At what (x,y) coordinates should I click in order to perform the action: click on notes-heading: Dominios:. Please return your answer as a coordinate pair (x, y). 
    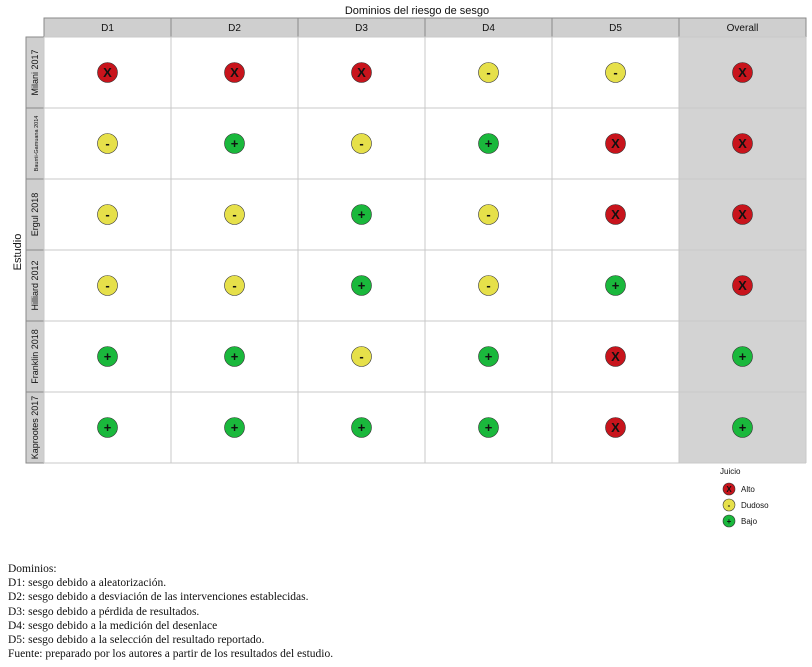
    Looking at the image, I should click on (32, 569).